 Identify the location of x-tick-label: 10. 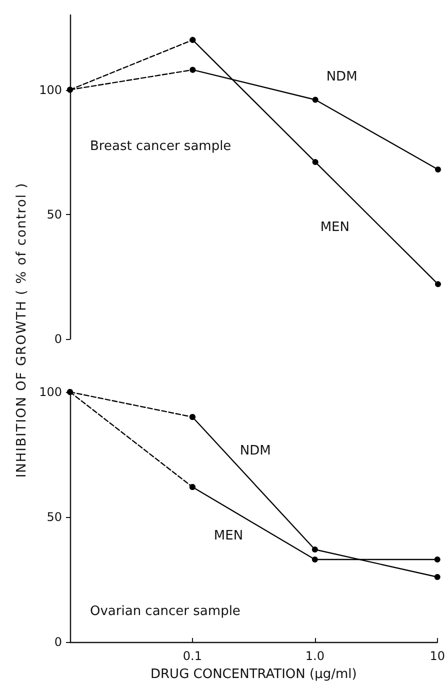
(438, 656).